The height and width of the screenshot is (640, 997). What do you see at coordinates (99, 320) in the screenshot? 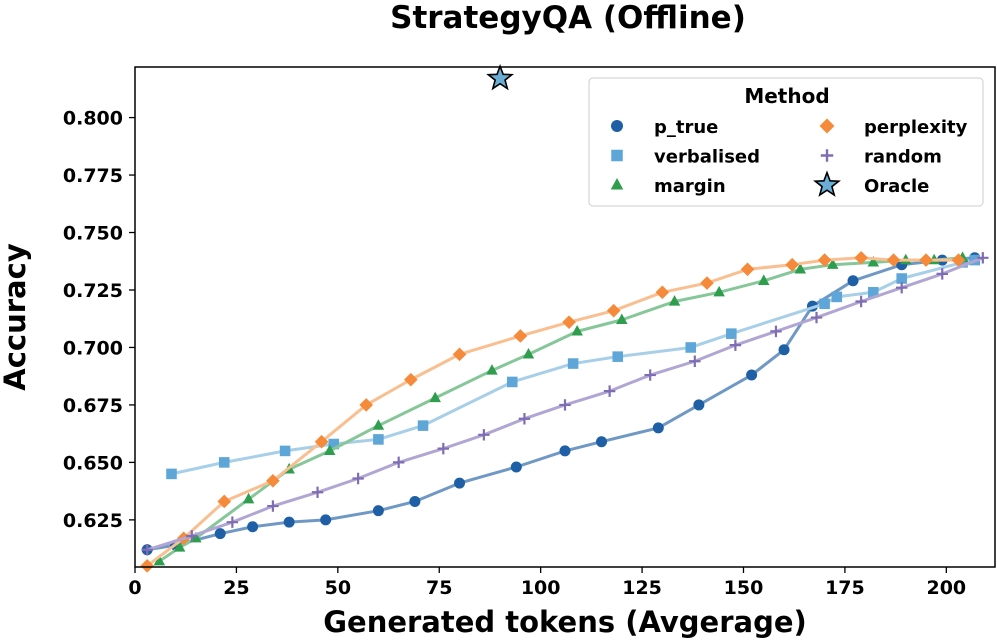
I see `y-axis: 0.625 0.650 0.675 0.700 0.725 0.750 0.775 0.800` at bounding box center [99, 320].